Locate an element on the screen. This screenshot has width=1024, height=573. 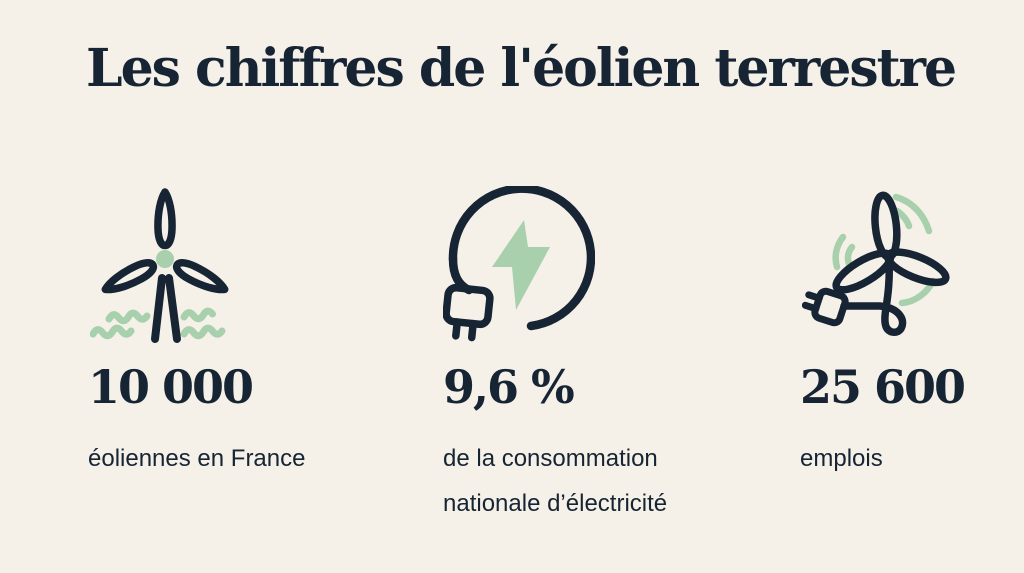
wind-swooshes-icon is located at coordinates (884, 250).